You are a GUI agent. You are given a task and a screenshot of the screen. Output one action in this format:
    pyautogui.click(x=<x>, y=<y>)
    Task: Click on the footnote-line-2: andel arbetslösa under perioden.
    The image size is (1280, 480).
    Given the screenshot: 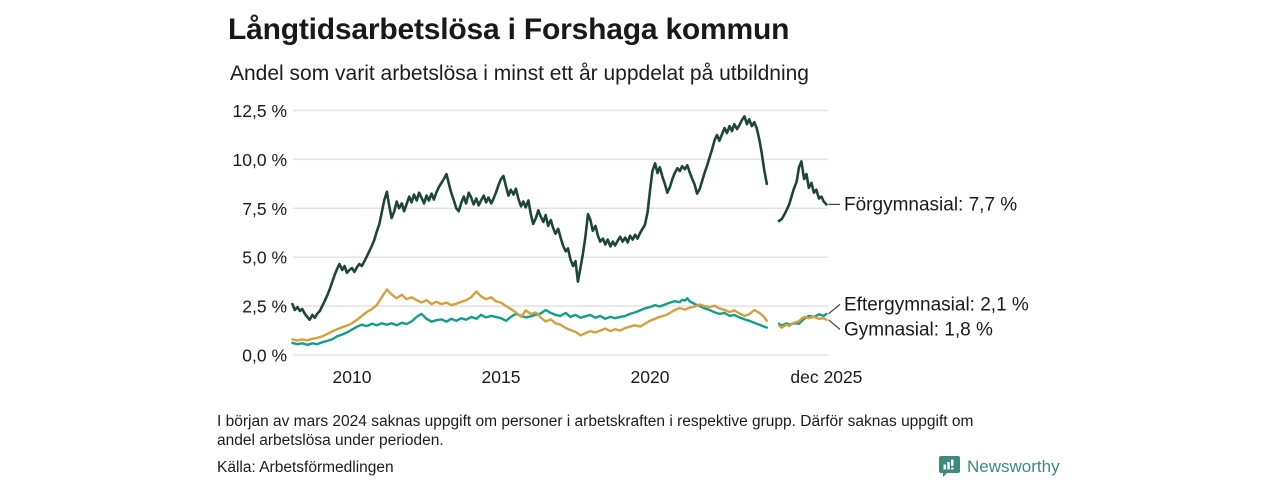 What is the action you would take?
    pyautogui.click(x=330, y=440)
    